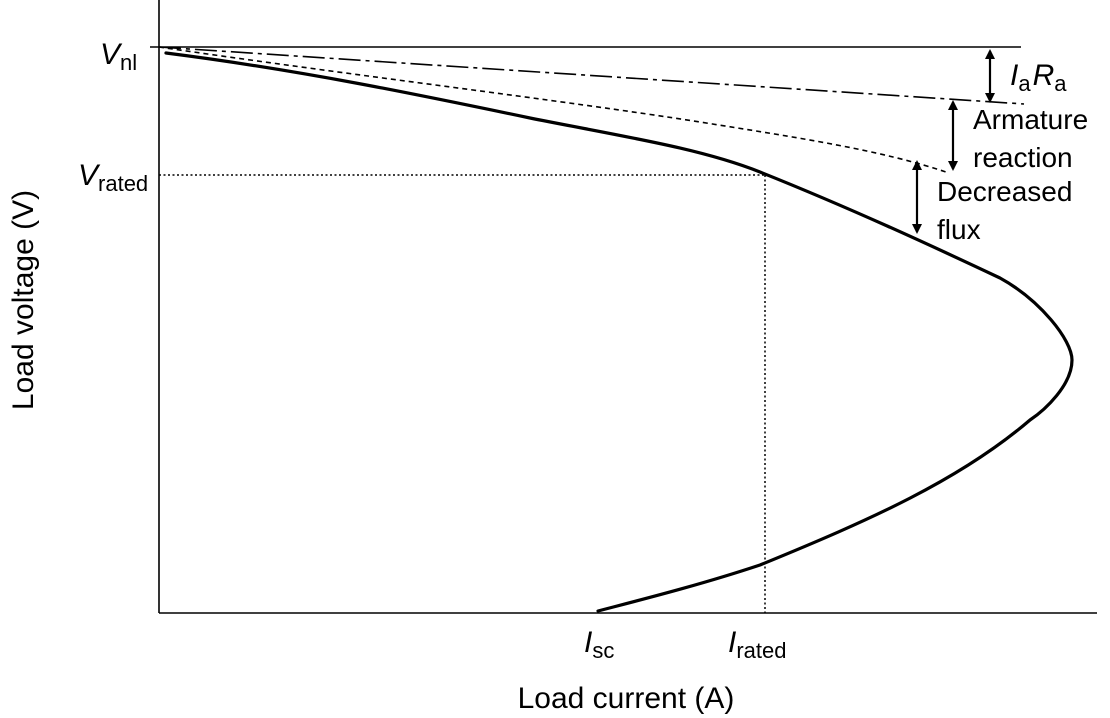  I want to click on ia-ra-label: IaRa, so click(1038, 77).